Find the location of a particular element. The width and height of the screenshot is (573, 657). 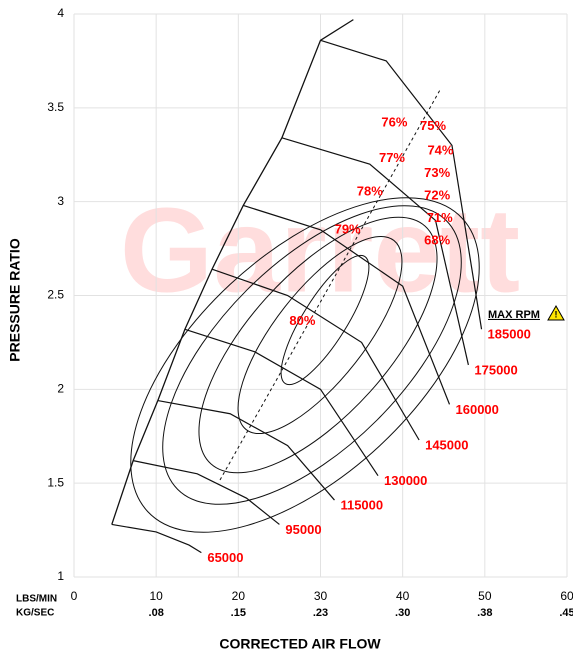

efficiency-label: 80% is located at coordinates (302, 320).